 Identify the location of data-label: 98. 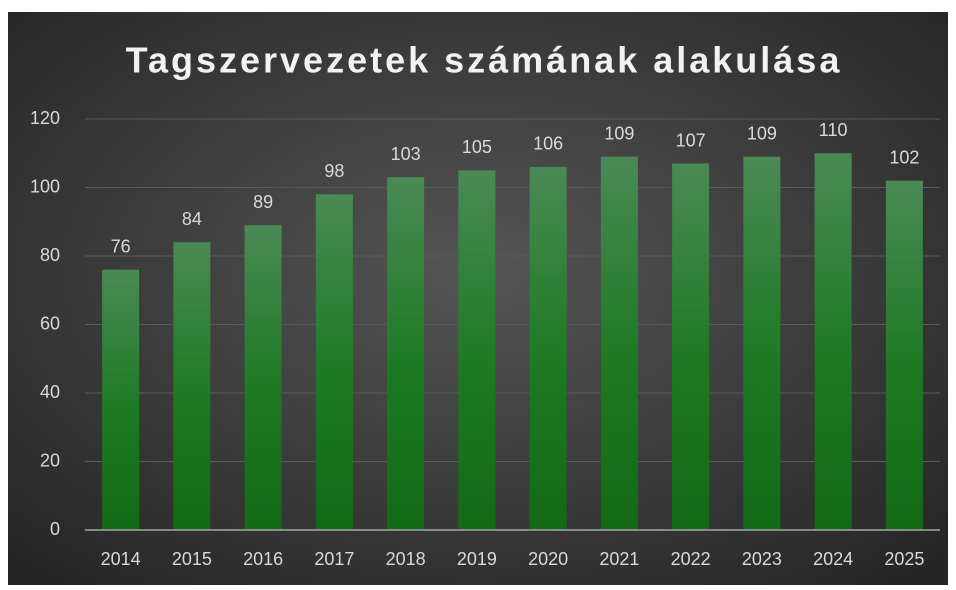
(334, 171).